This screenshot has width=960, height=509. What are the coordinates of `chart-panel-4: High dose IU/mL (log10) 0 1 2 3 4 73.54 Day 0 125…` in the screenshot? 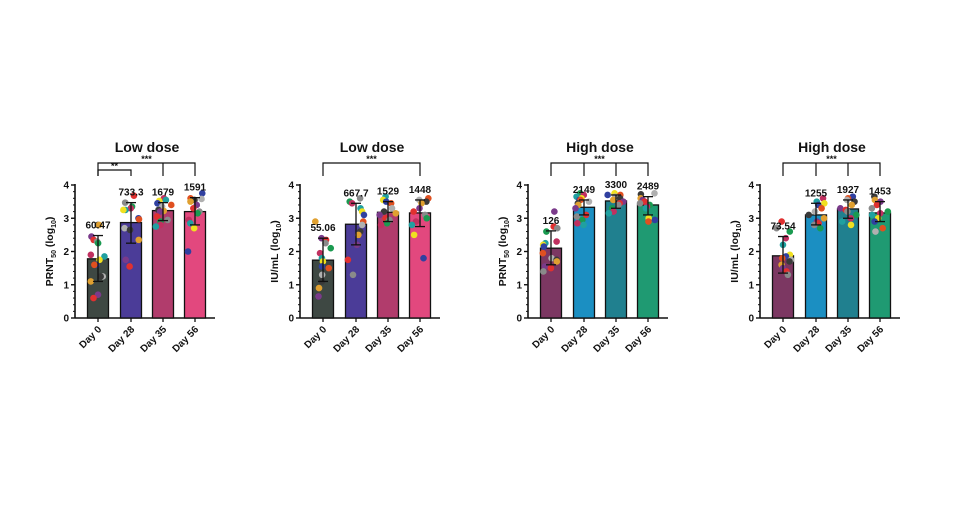 It's located at (814, 247).